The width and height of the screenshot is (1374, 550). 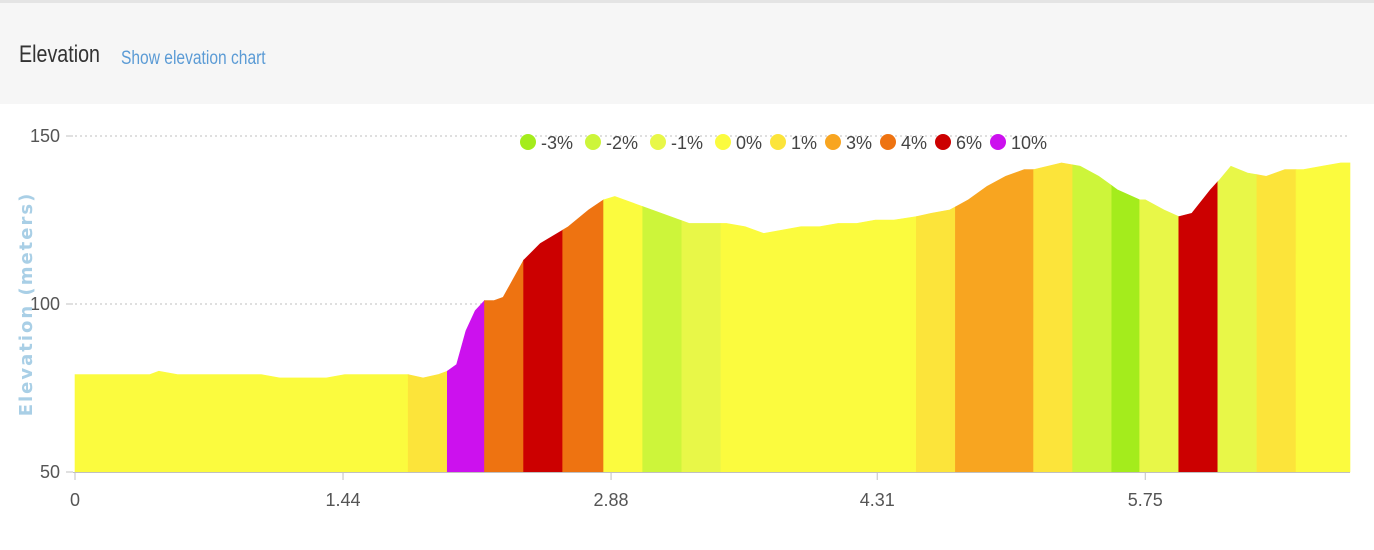 I want to click on x-tick-label-1: 1.44, so click(x=343, y=500).